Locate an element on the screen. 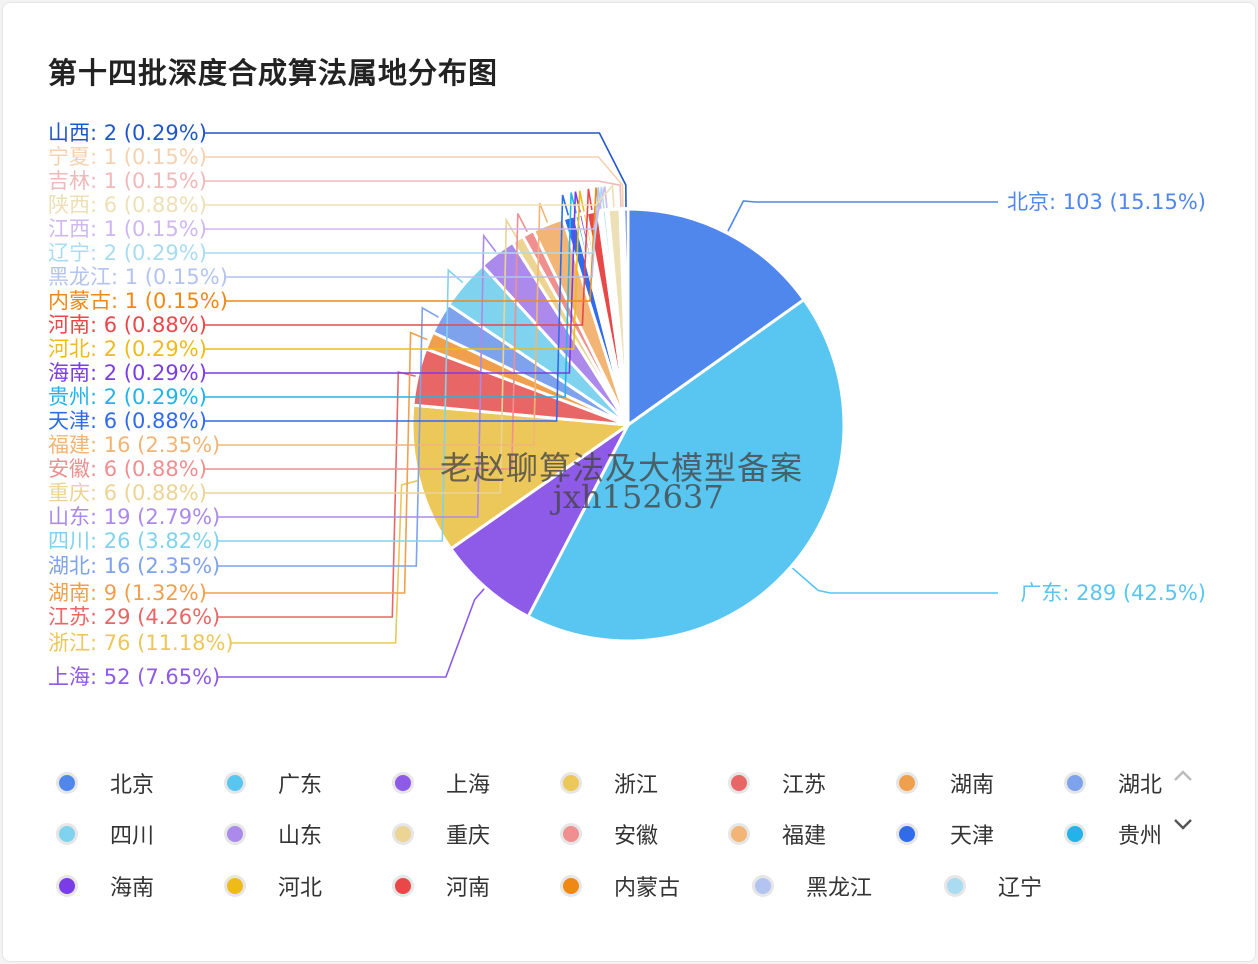 The width and height of the screenshot is (1258, 964). pie-slice-山西 is located at coordinates (626, 317).